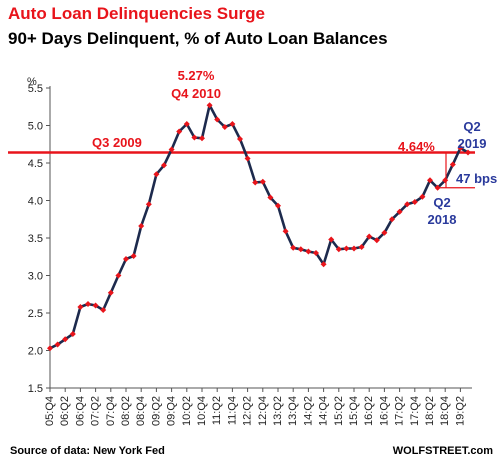 This screenshot has width=503, height=465. What do you see at coordinates (117, 142) in the screenshot?
I see `q3-2009-label: Q3 2009` at bounding box center [117, 142].